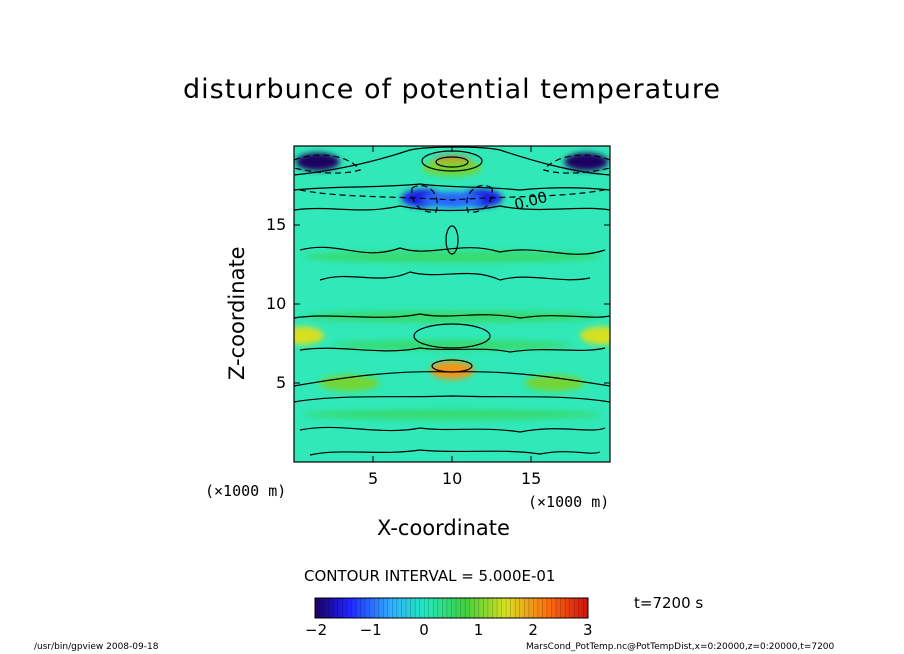 The image size is (904, 654). I want to click on colorbar-tick-label: 2, so click(533, 630).